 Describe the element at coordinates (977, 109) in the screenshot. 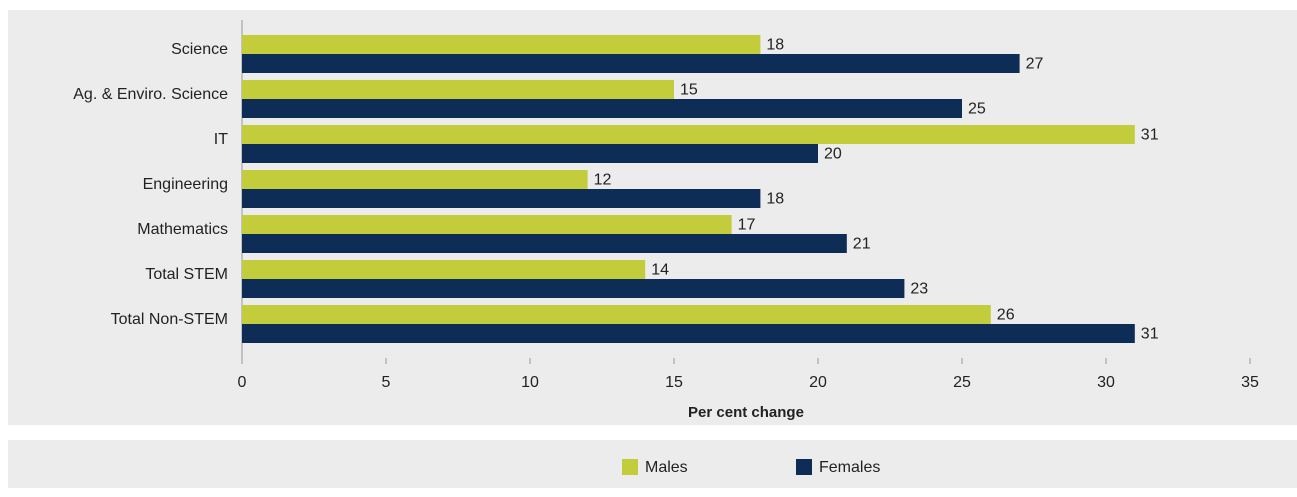

I see `data-label: 25` at that location.